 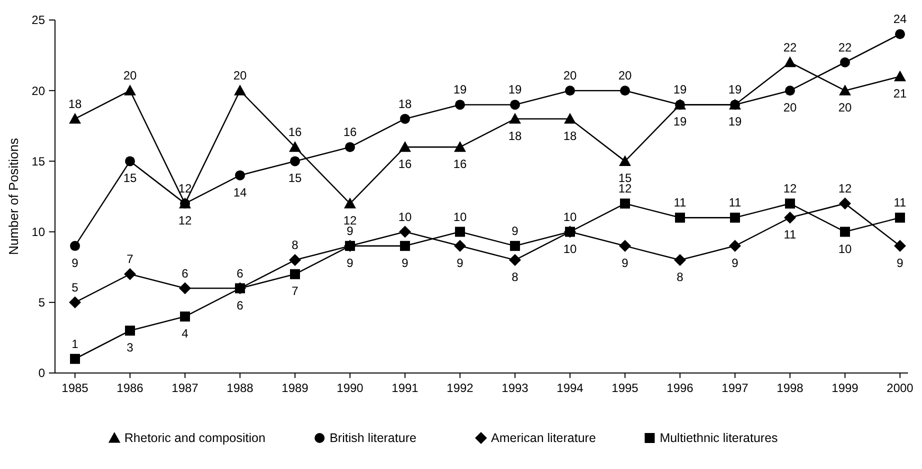 I want to click on x-tick-label: 1995, so click(x=625, y=388).